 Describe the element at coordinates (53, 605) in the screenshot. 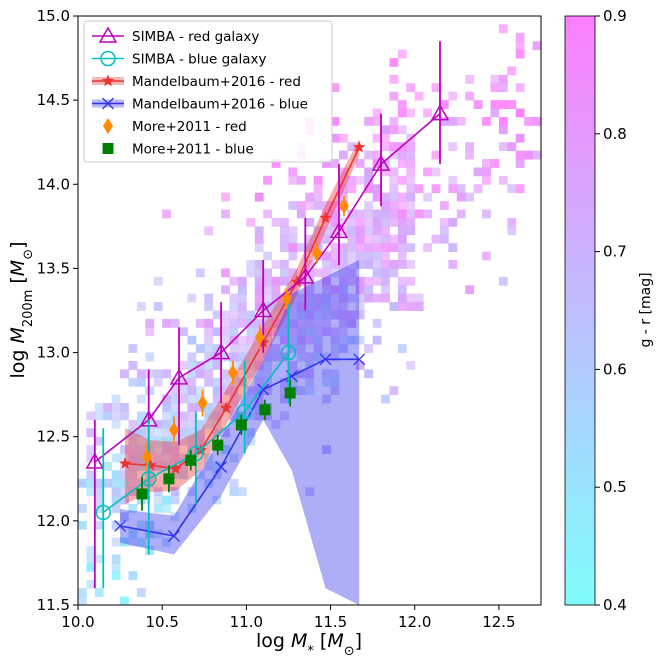

I see `y-tick-label: 11.5` at that location.